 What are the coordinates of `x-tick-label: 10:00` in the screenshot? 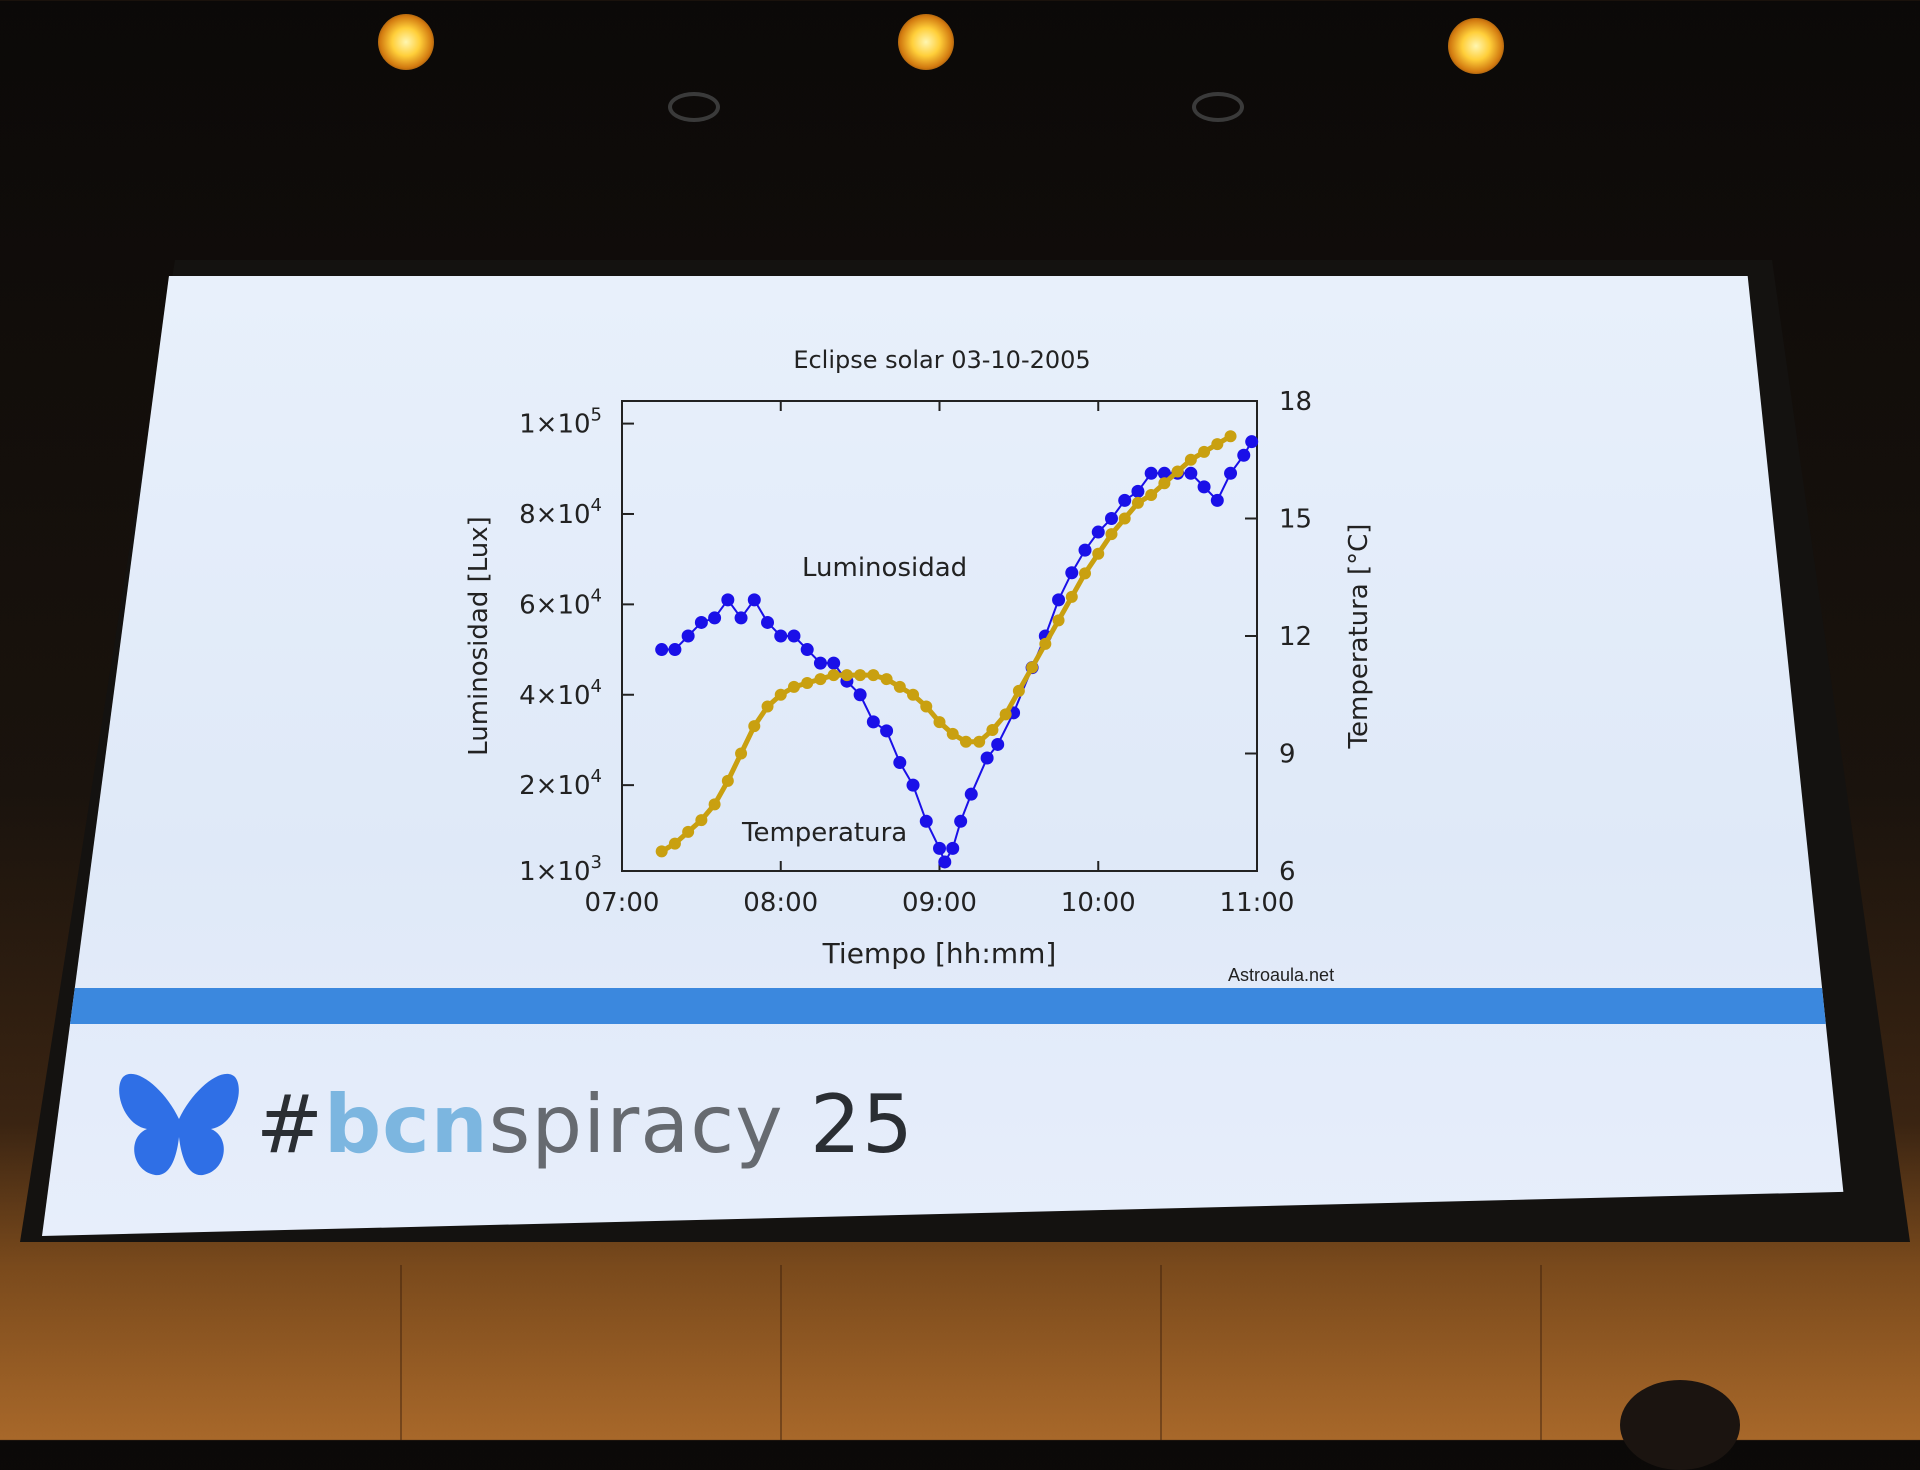 It's located at (1098, 903).